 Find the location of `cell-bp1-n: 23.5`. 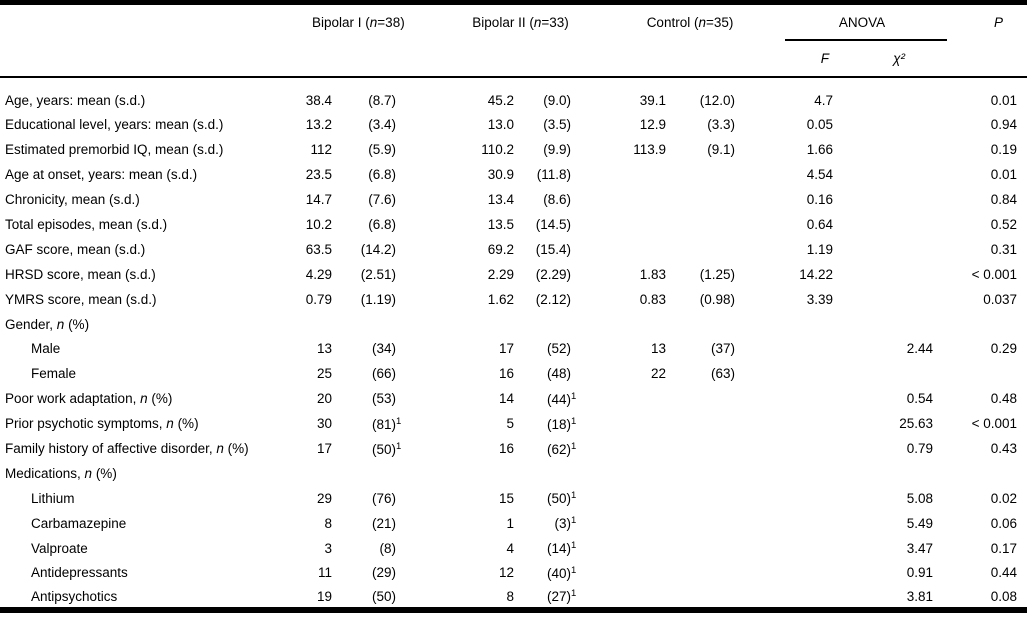

cell-bp1-n: 23.5 is located at coordinates (318, 175).